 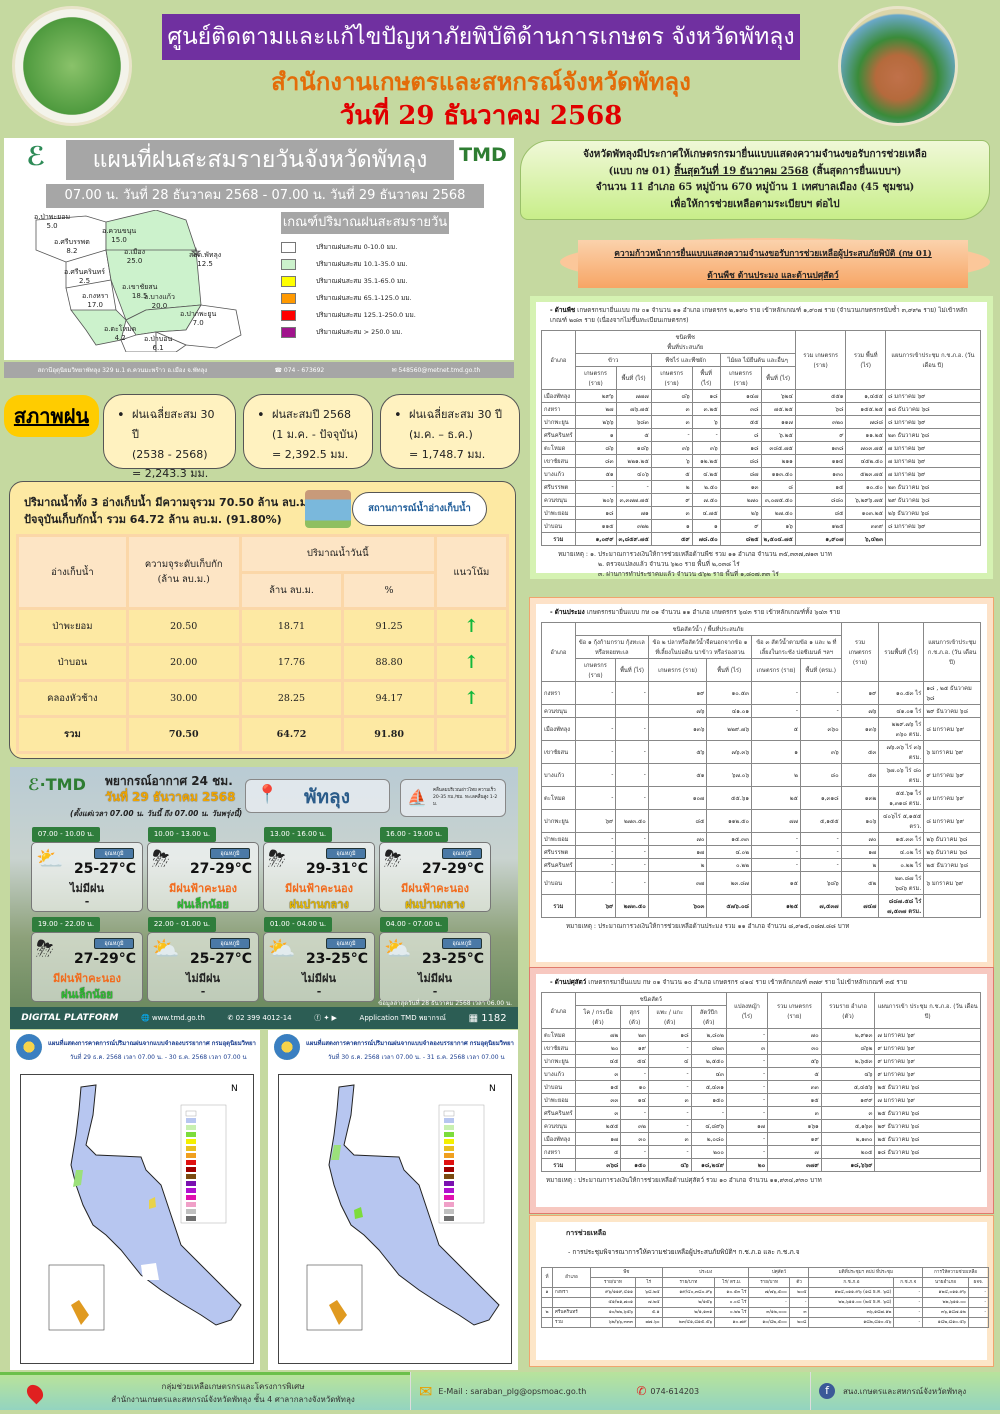 I want to click on col-trend: แนวโน้ม, so click(x=471, y=572).